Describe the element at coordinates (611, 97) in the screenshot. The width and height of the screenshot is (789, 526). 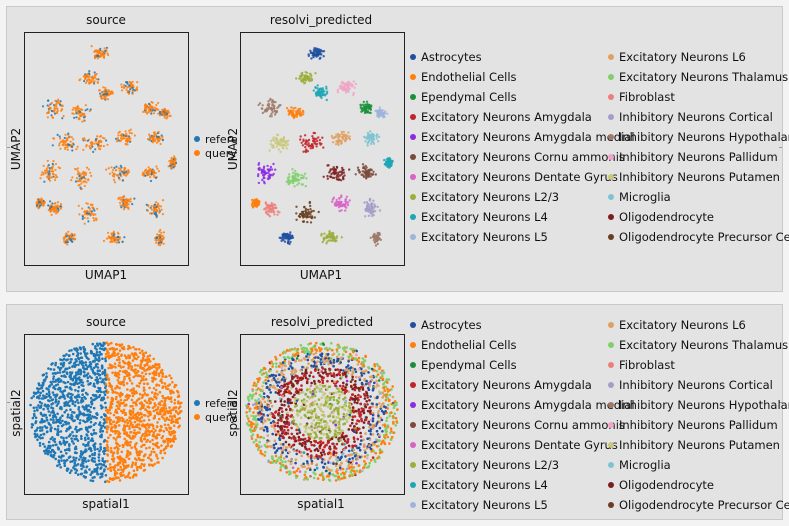
I see `legend-dot` at that location.